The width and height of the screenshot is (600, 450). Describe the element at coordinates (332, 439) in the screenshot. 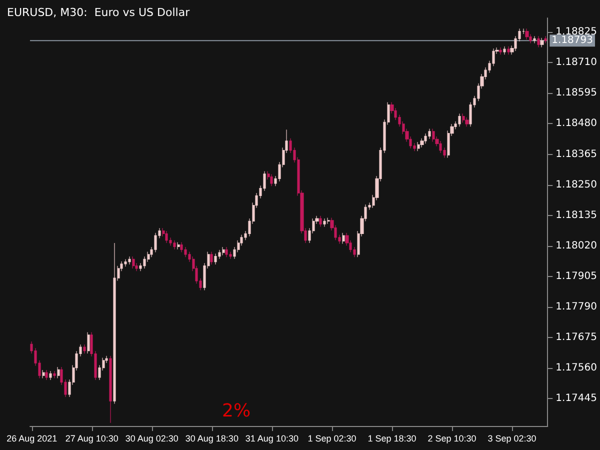

I see `x-tick-label: 1 Sep 02:30` at that location.